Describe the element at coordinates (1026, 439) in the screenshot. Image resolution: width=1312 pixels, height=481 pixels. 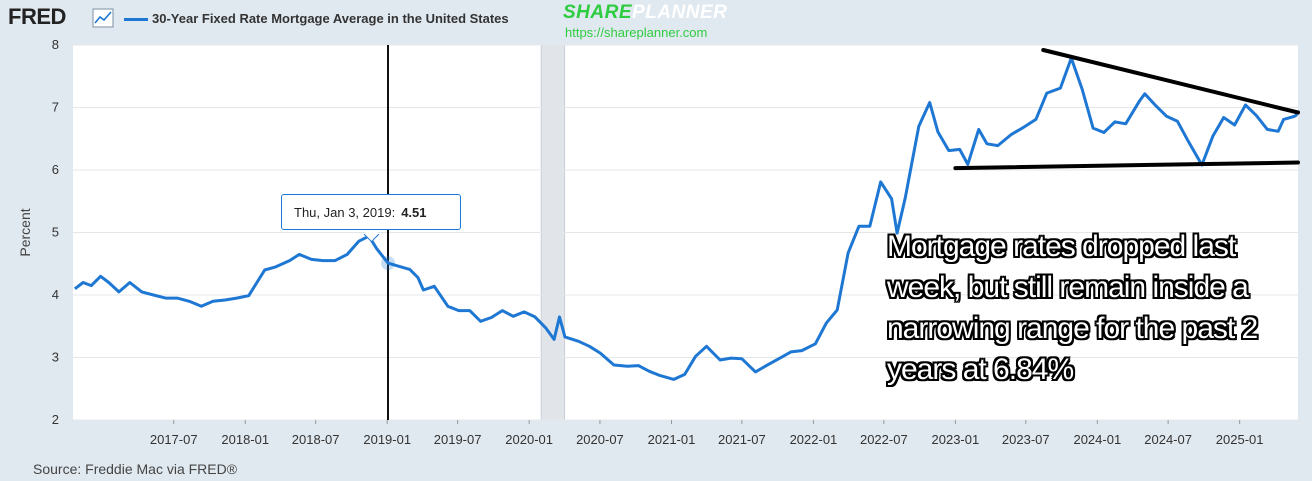
I see `x-tick-label: 2023-07` at that location.